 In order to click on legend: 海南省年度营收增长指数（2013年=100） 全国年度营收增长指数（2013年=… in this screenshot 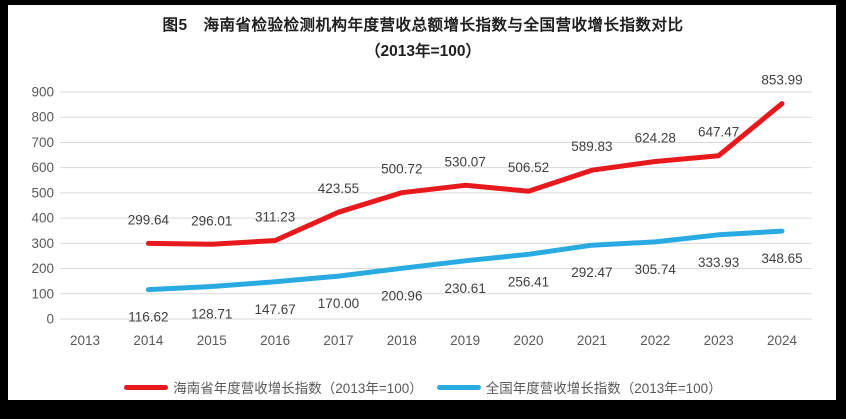, I will do `click(423, 387)`.